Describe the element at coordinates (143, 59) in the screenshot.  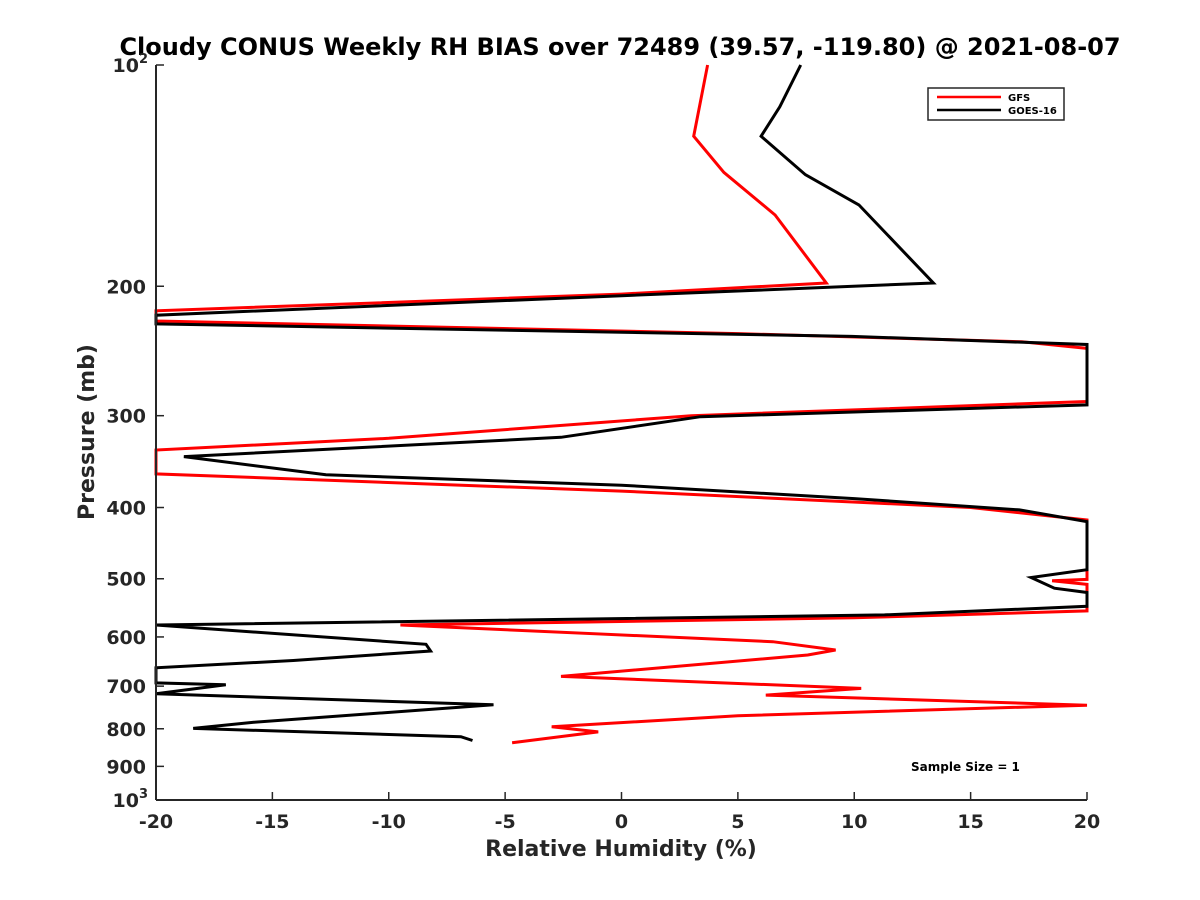
I see `y-tick-exponent: 2` at that location.